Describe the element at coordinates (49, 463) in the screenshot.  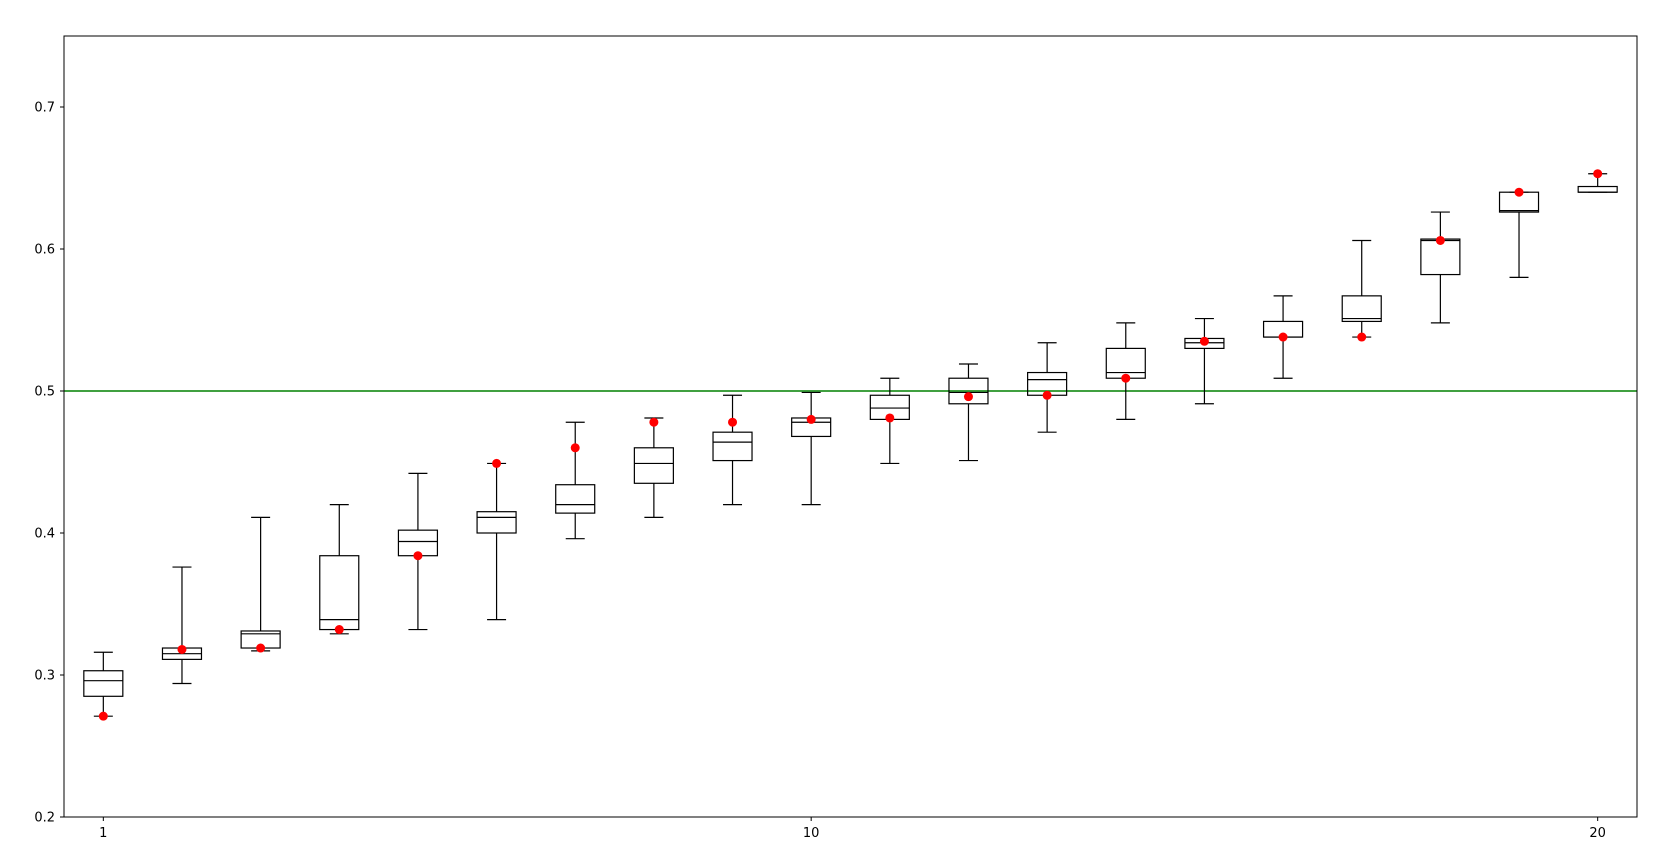
I see `y-axis-ticks: 0.2 0.3 0.4 0.5 0.6 0.7` at that location.